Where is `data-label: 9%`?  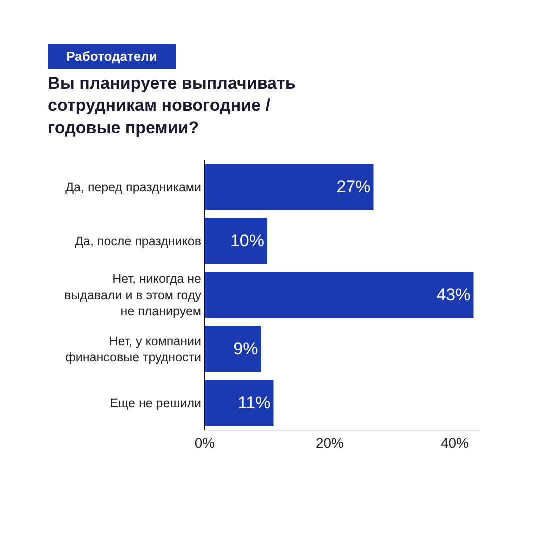 data-label: 9% is located at coordinates (246, 349).